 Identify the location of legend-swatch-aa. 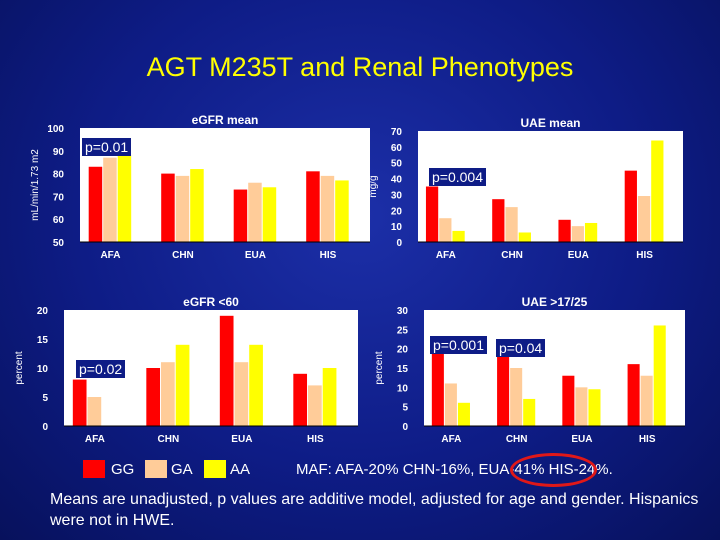
(215, 469).